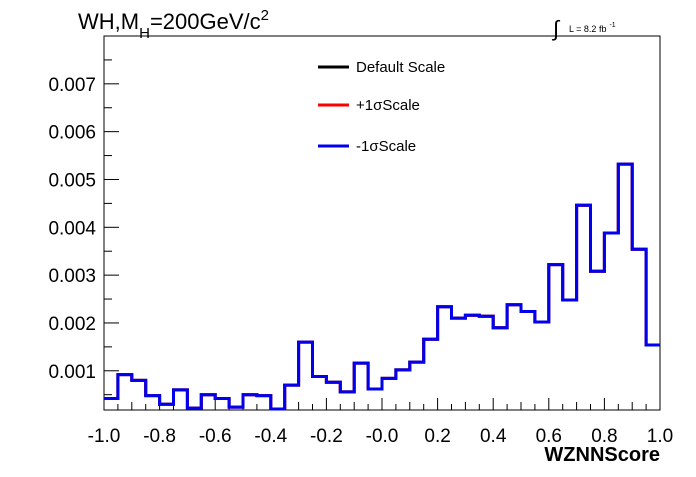  I want to click on legend-label-2: +1σScale, so click(388, 105).